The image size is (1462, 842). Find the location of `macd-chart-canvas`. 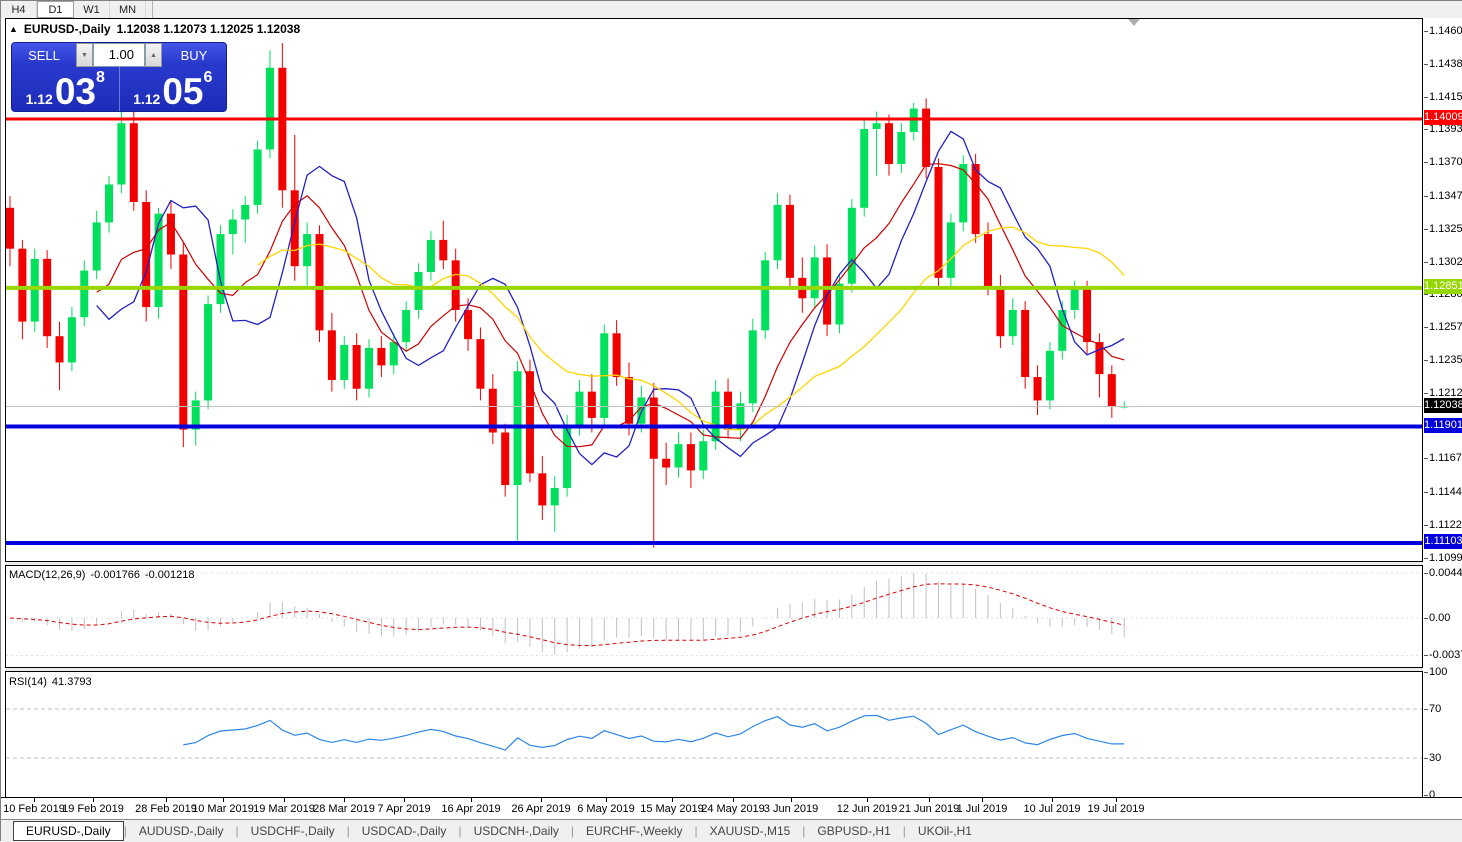

macd-chart-canvas is located at coordinates (714, 615).